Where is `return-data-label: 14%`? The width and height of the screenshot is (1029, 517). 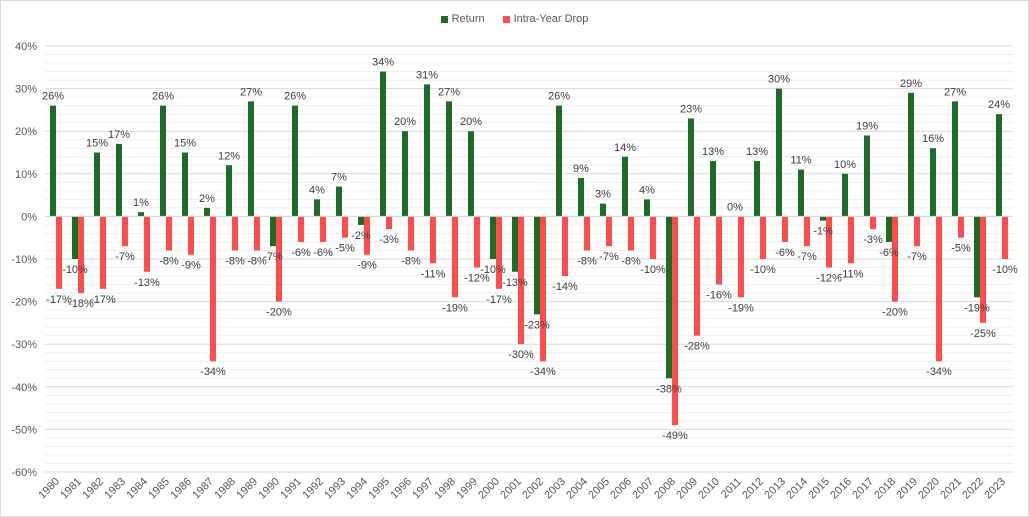
return-data-label: 14% is located at coordinates (625, 148).